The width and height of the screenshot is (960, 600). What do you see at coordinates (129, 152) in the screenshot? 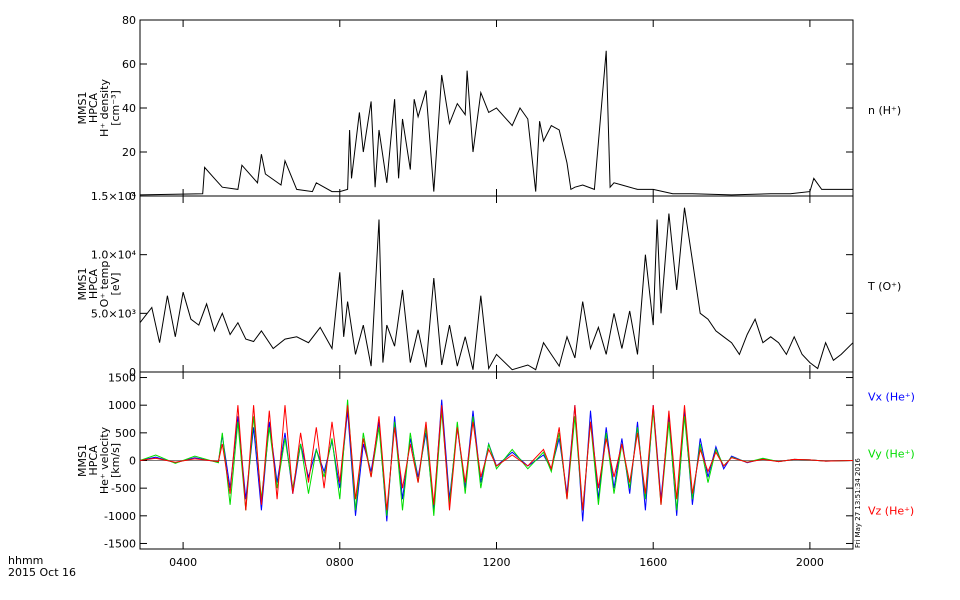
I see `density-ytick-label: 20` at bounding box center [129, 152].